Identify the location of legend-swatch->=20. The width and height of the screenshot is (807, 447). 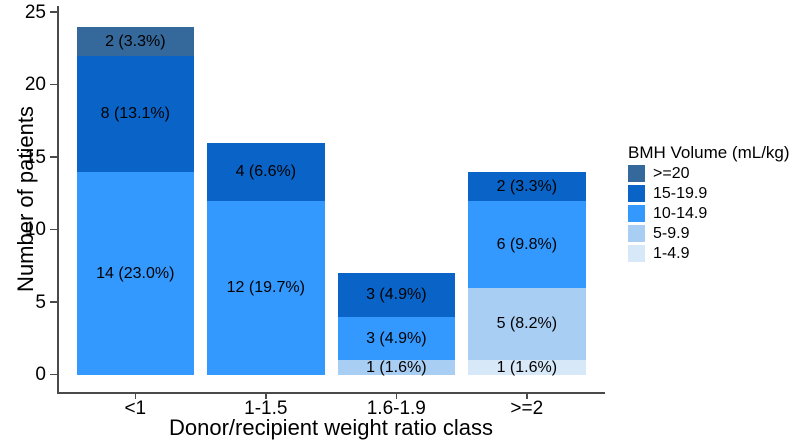
(636, 173).